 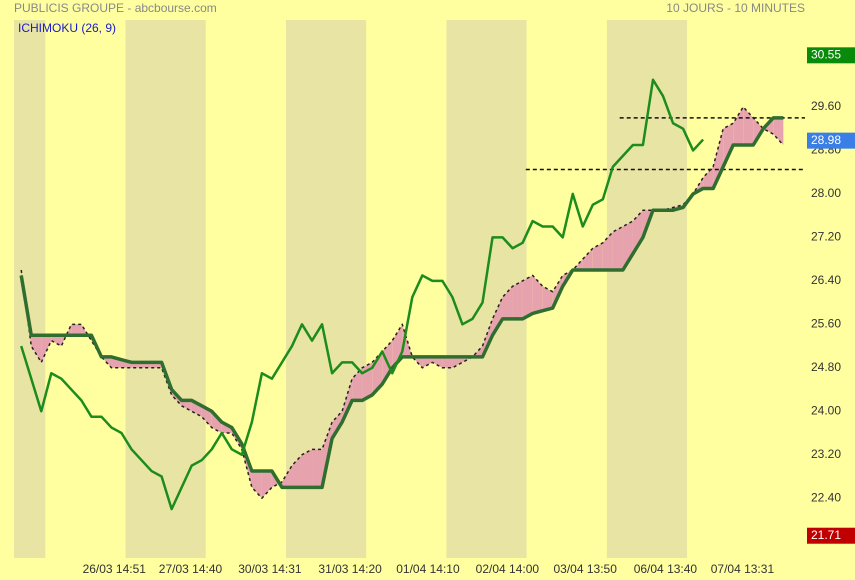 I want to click on y-tick-label: 27.20, so click(x=826, y=237).